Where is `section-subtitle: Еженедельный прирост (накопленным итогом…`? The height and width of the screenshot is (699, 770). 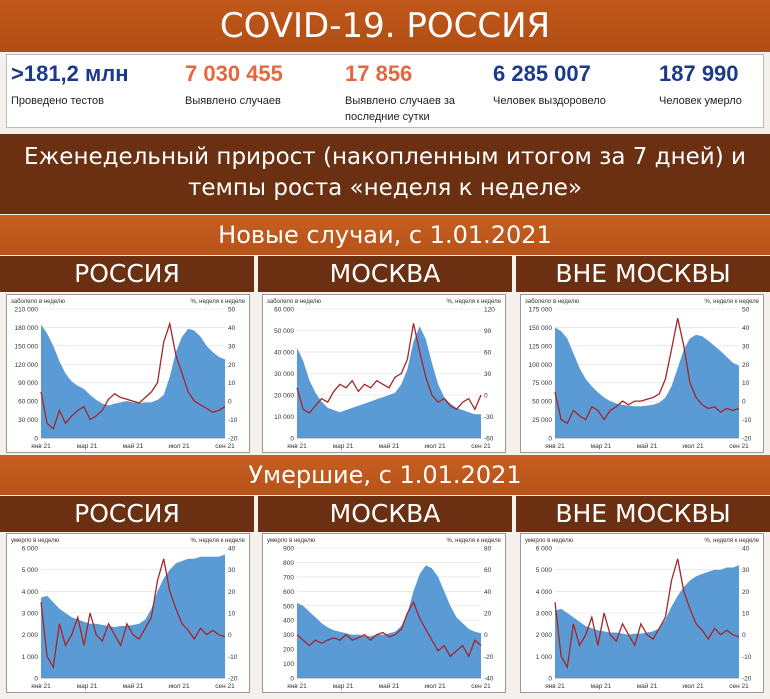 section-subtitle: Еженедельный прирост (накопленным итогом… is located at coordinates (385, 174).